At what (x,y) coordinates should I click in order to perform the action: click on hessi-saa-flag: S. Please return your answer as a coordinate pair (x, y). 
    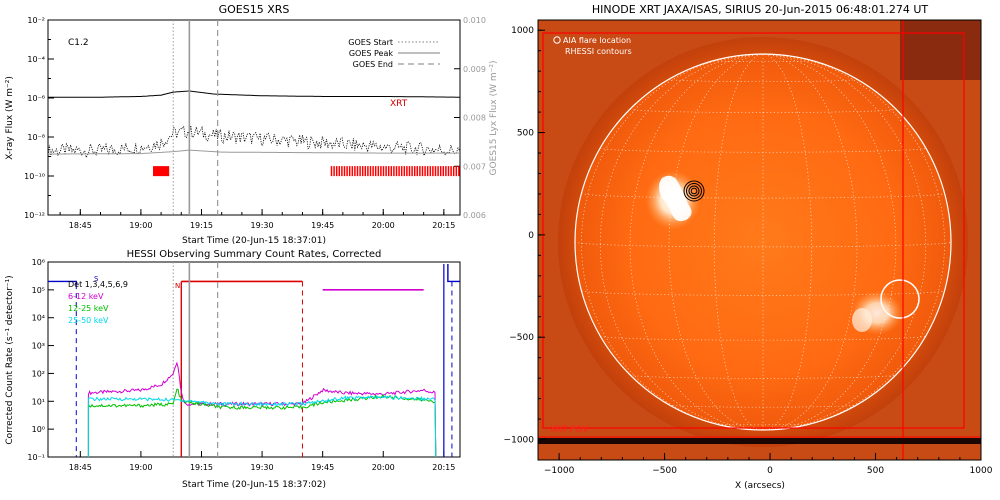
    Looking at the image, I should click on (96, 279).